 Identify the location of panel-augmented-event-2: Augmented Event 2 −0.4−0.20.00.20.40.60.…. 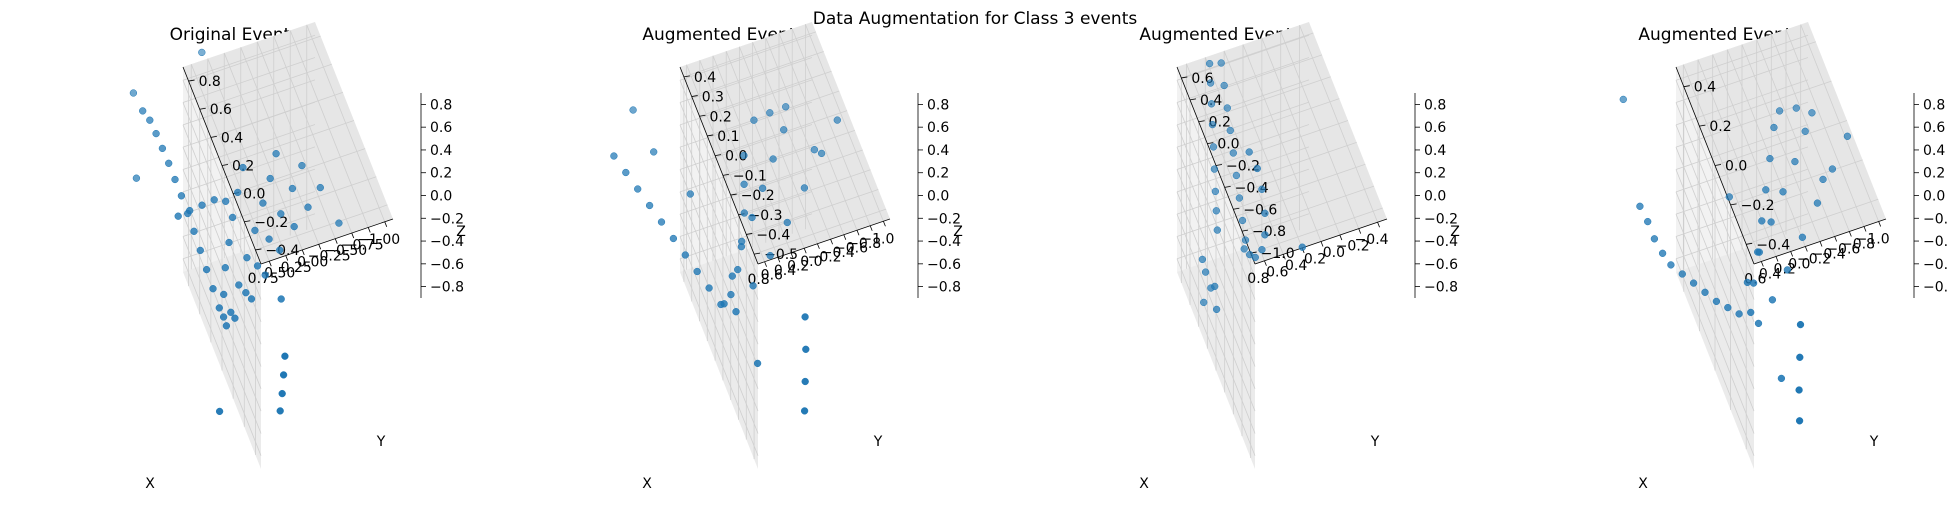
(1299, 257).